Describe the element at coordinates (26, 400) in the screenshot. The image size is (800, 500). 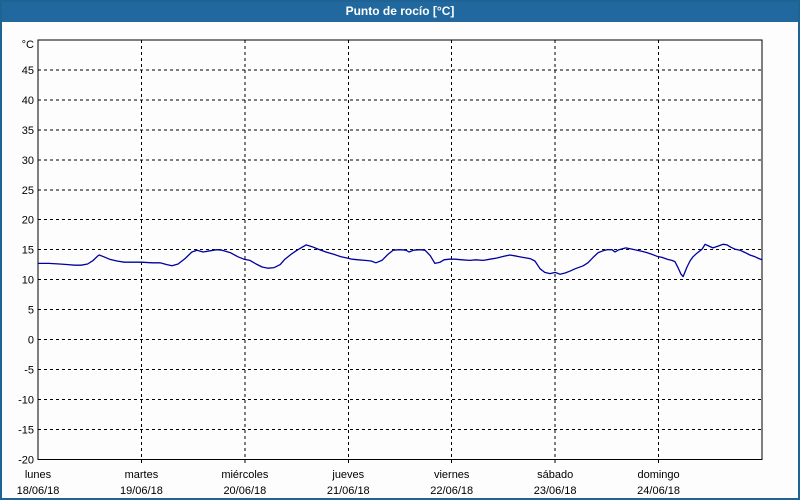
I see `y-tick-label: -10` at that location.